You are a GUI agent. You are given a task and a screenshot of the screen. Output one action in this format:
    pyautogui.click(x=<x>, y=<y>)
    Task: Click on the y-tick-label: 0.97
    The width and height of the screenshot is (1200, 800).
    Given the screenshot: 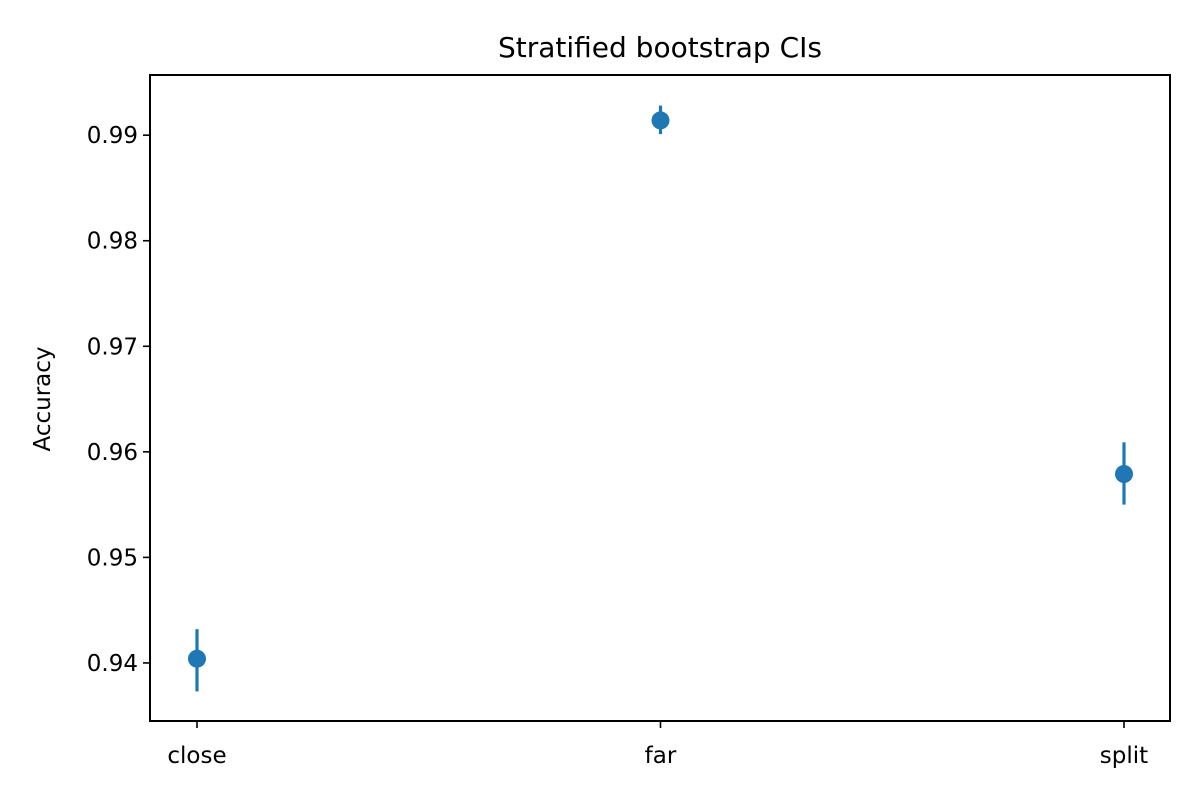 What is the action you would take?
    pyautogui.click(x=112, y=347)
    